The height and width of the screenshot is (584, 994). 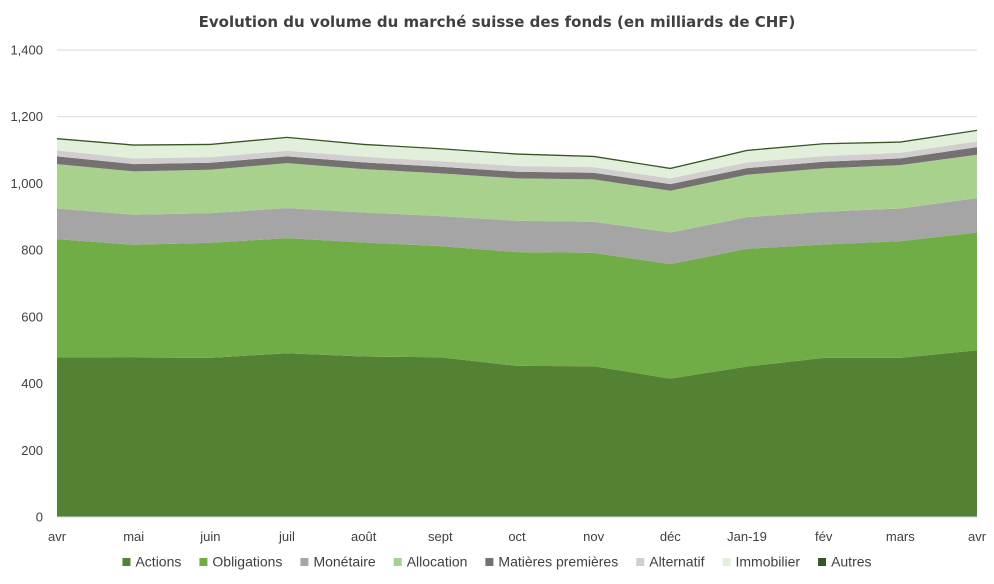 I want to click on area-alternatif, so click(x=517, y=163).